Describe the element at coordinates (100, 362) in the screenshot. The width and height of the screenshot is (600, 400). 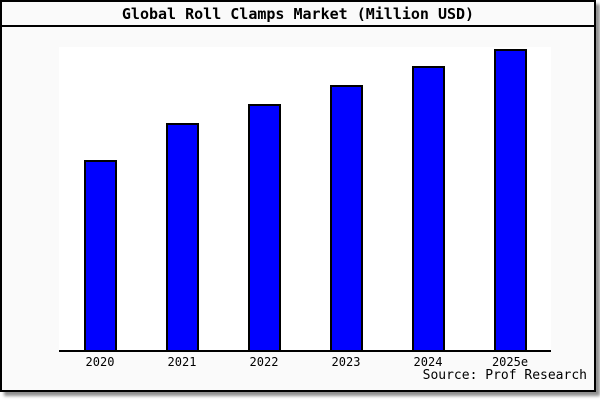
I see `x-tick-label: 2020` at that location.